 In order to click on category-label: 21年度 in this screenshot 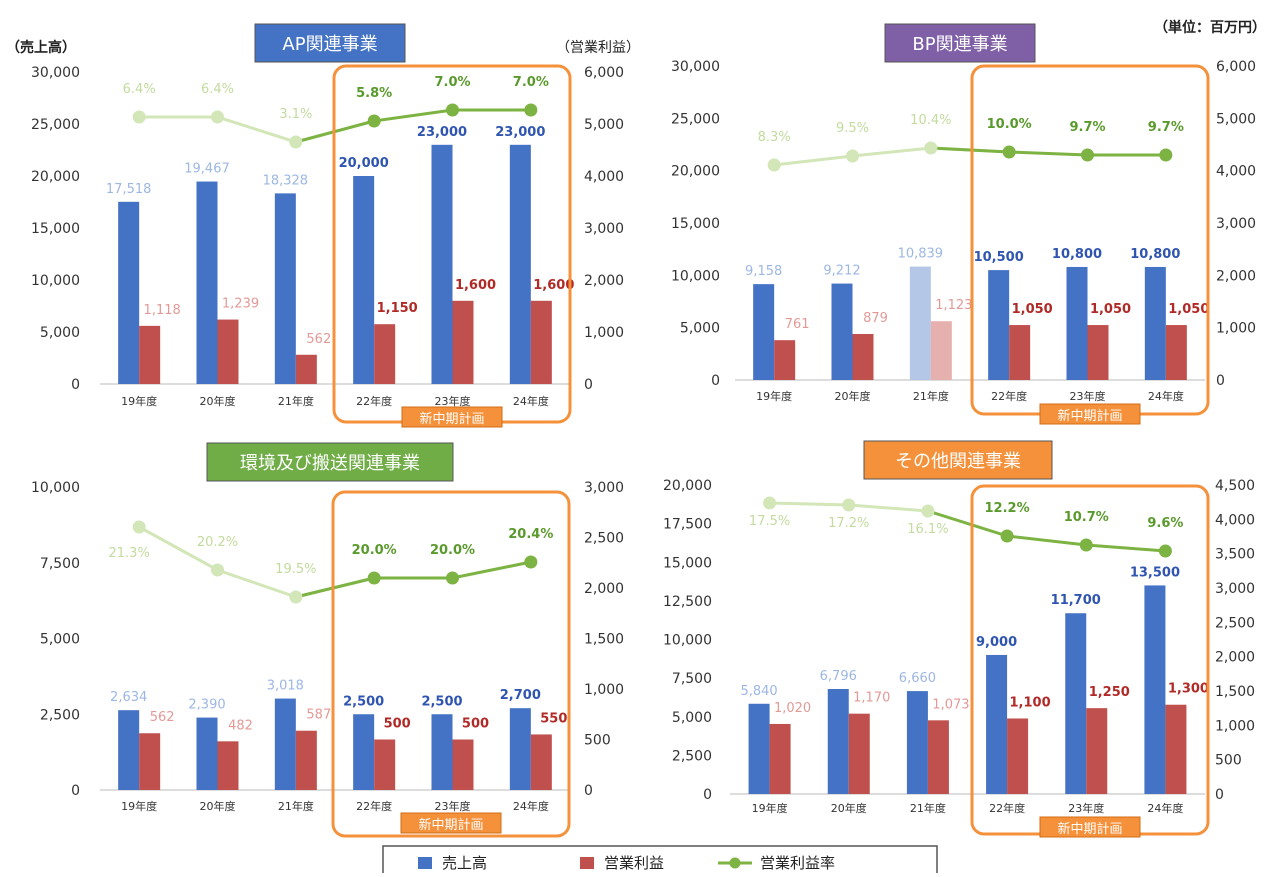, I will do `click(296, 806)`.